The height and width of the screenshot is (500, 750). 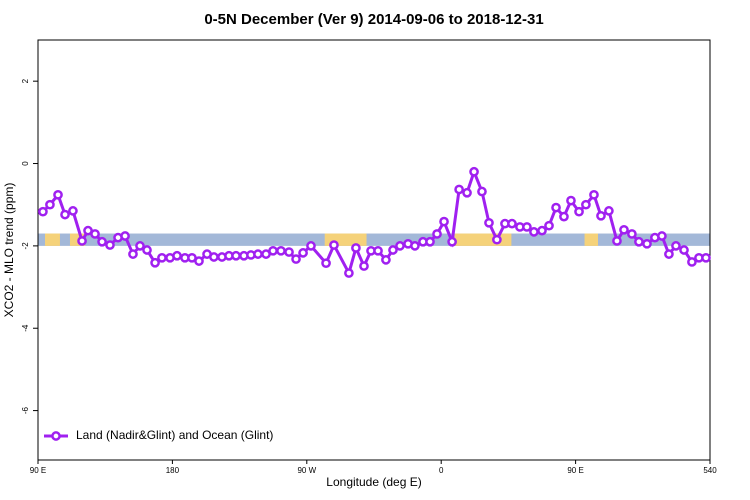 What do you see at coordinates (25, 328) in the screenshot?
I see `y-tick-label: -4` at bounding box center [25, 328].